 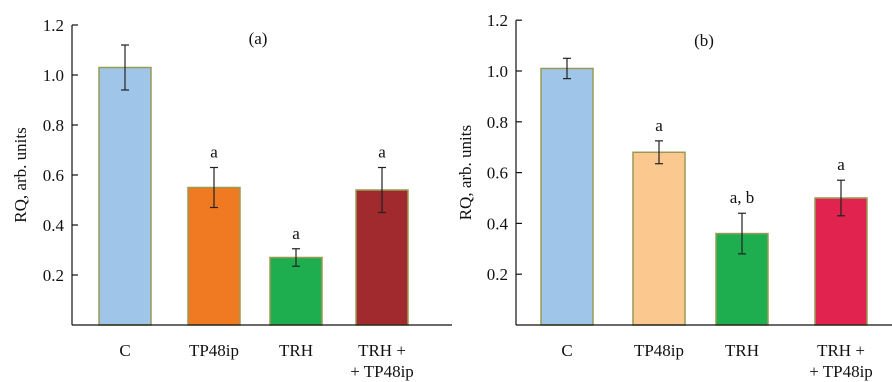 What do you see at coordinates (258, 38) in the screenshot?
I see `panel-label: (a)` at bounding box center [258, 38].